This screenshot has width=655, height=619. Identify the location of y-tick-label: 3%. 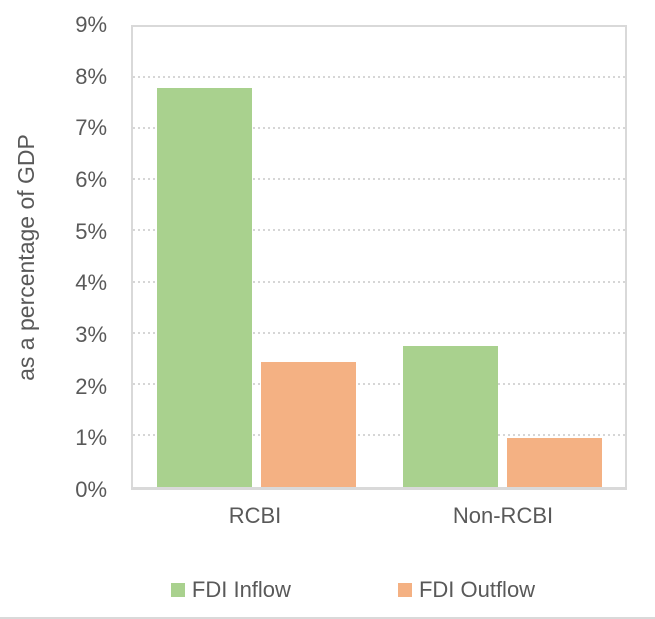
(91, 335).